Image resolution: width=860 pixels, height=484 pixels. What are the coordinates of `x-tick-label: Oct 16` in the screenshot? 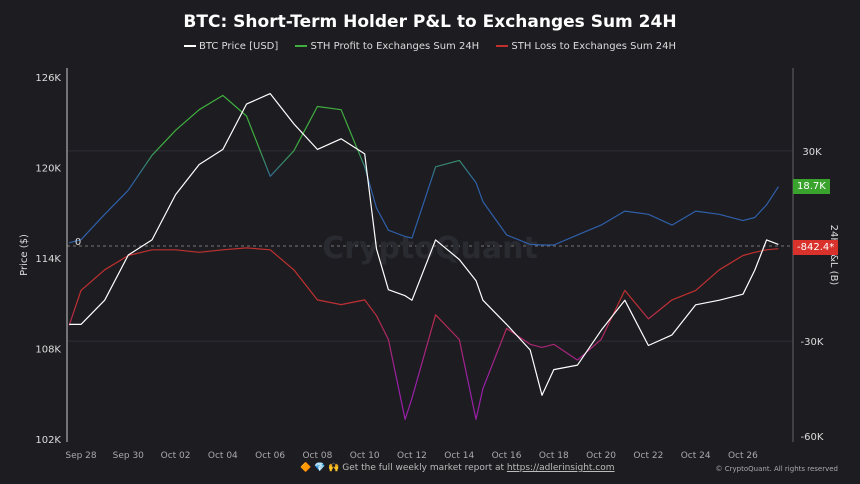 It's located at (507, 456).